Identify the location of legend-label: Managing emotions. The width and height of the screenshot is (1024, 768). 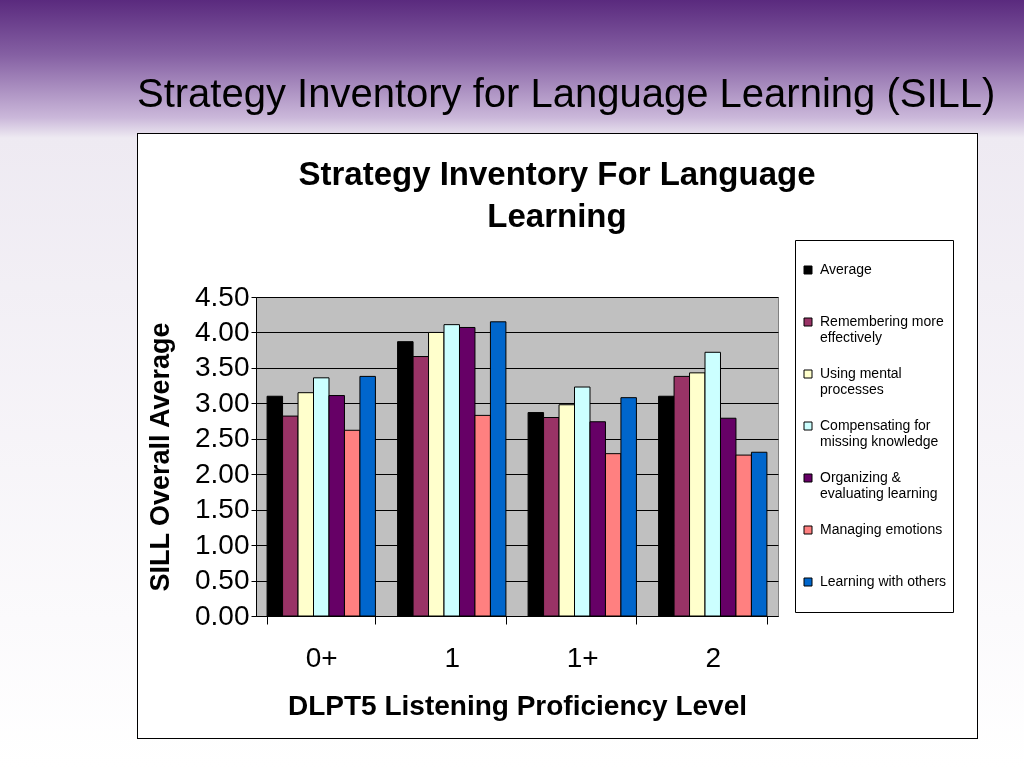
(881, 529).